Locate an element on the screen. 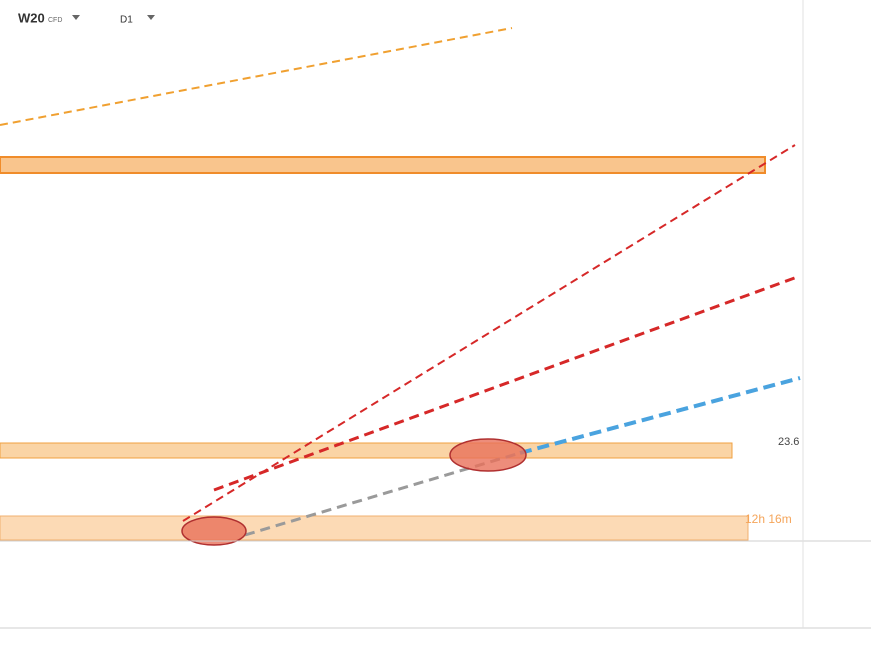 This screenshot has height=659, width=871. symbol: W20 is located at coordinates (31, 17).